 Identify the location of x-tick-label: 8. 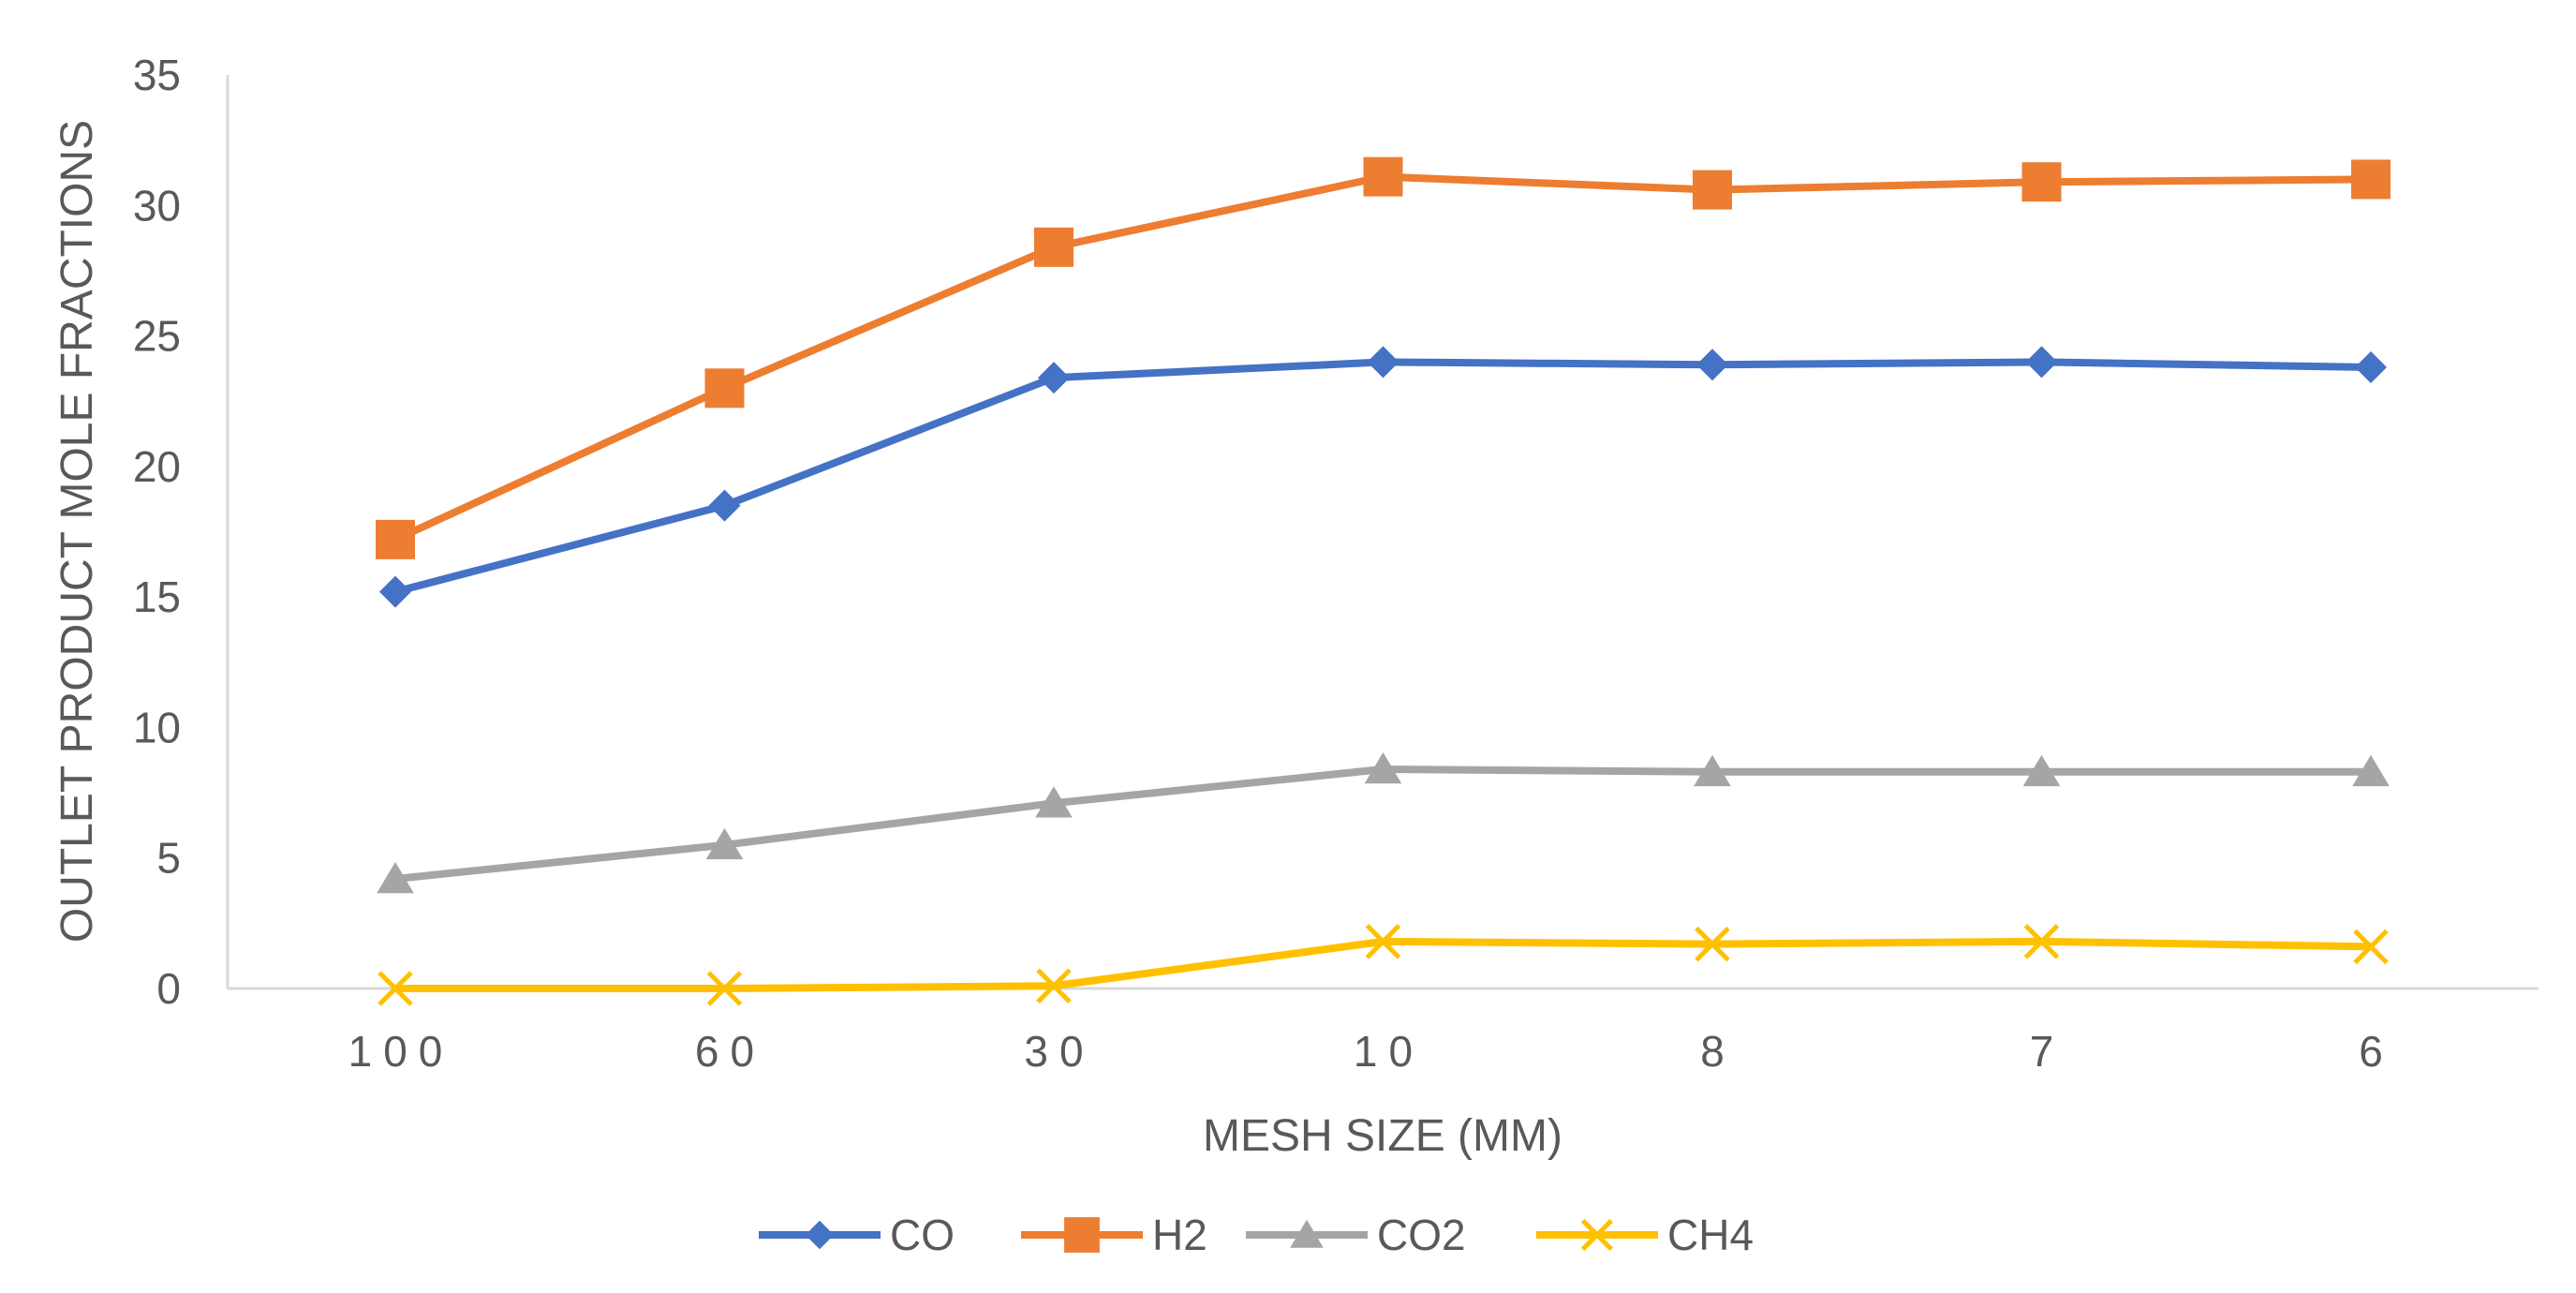
(1718, 1051).